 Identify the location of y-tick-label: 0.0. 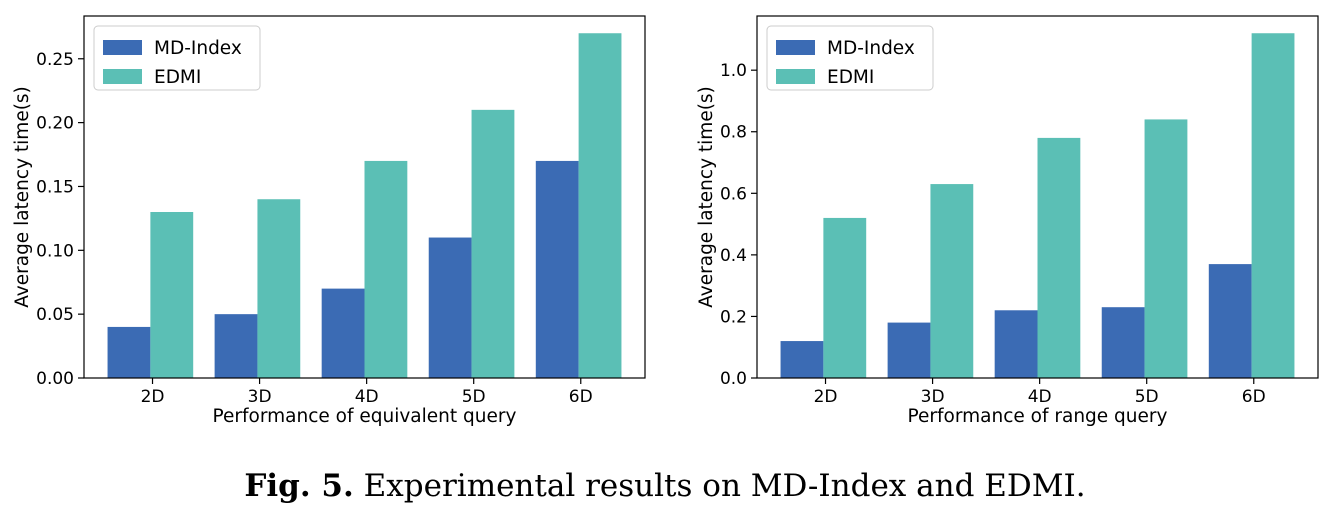
(733, 379).